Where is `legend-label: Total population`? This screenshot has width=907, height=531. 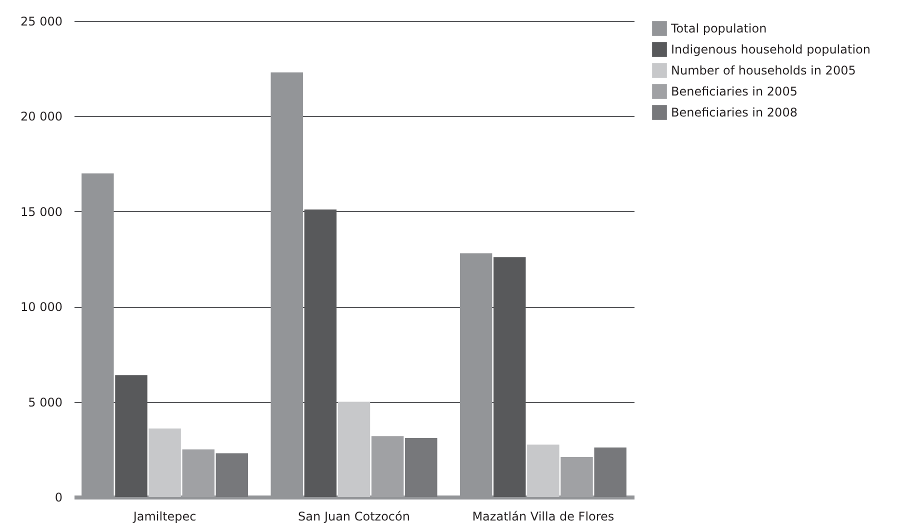
legend-label: Total population is located at coordinates (718, 29).